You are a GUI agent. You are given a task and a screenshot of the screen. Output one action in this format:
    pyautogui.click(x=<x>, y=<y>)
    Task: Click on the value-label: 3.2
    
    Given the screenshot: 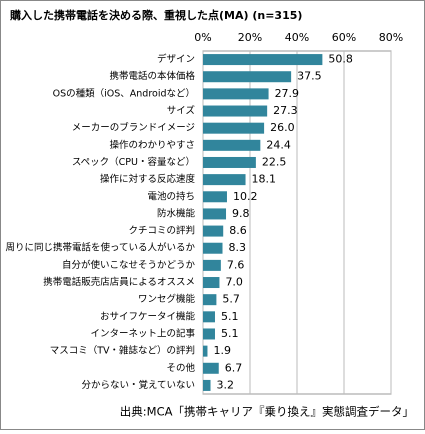 What is the action you would take?
    pyautogui.click(x=226, y=384)
    